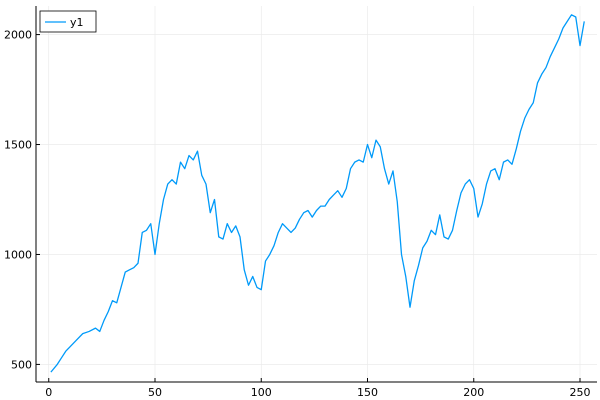 This screenshot has height=400, width=600. Describe the element at coordinates (48, 392) in the screenshot. I see `x-tick-label-0: 0` at that location.